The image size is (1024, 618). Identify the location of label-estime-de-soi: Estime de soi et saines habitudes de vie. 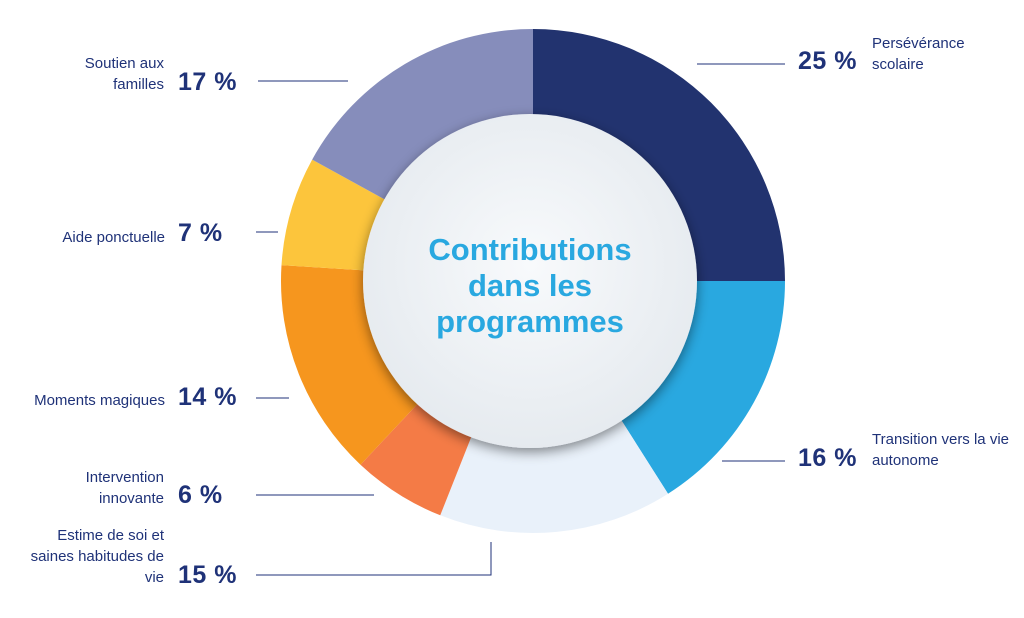
(97, 556).